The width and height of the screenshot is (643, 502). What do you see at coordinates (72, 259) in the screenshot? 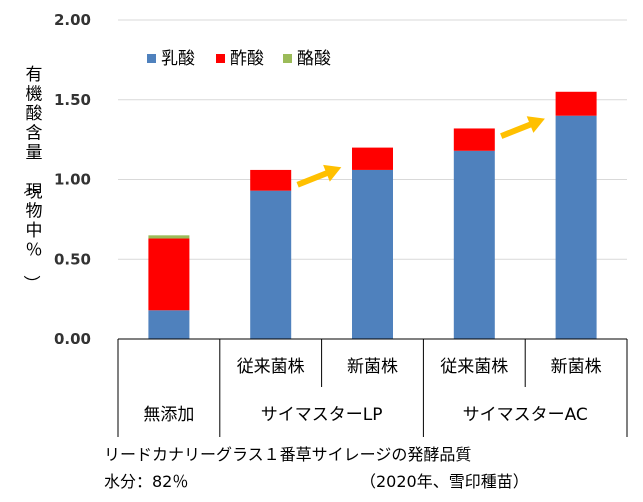
I see `y-tick-label: 0.50` at bounding box center [72, 259].